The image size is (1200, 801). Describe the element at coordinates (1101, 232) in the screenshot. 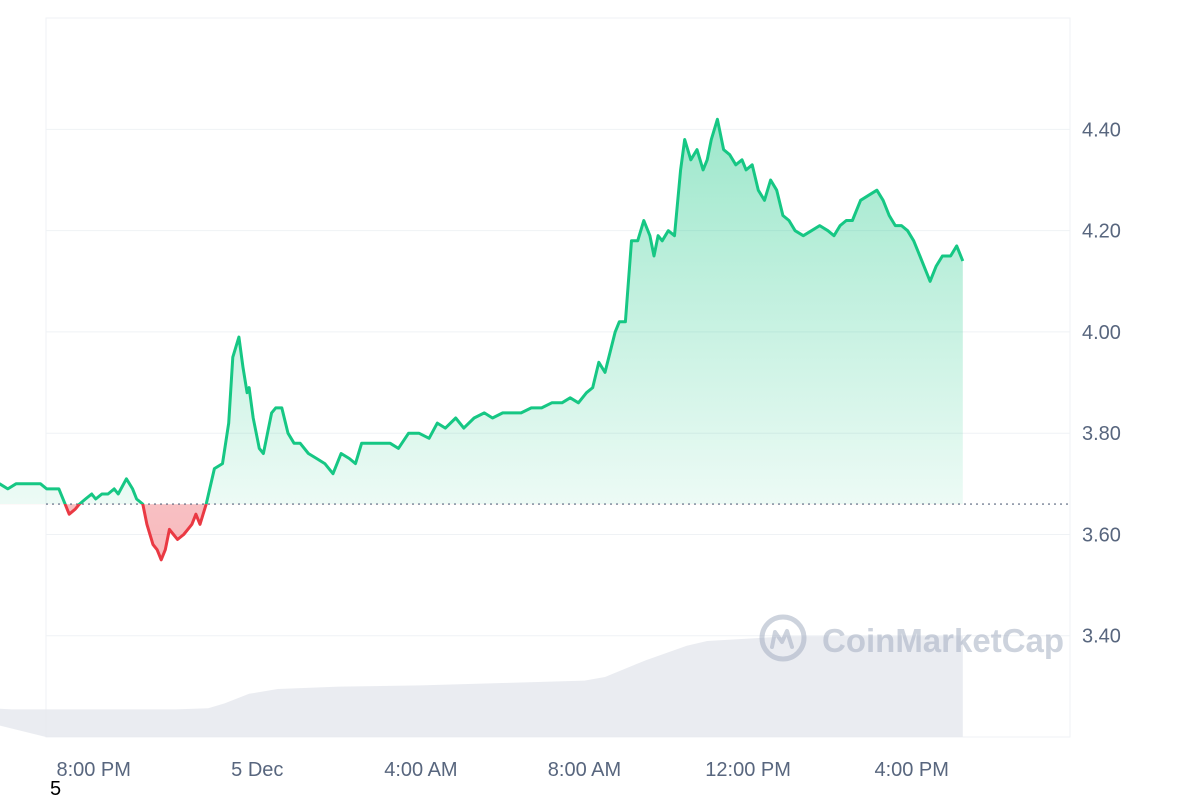

I see `y-tick-label: 4.20` at that location.